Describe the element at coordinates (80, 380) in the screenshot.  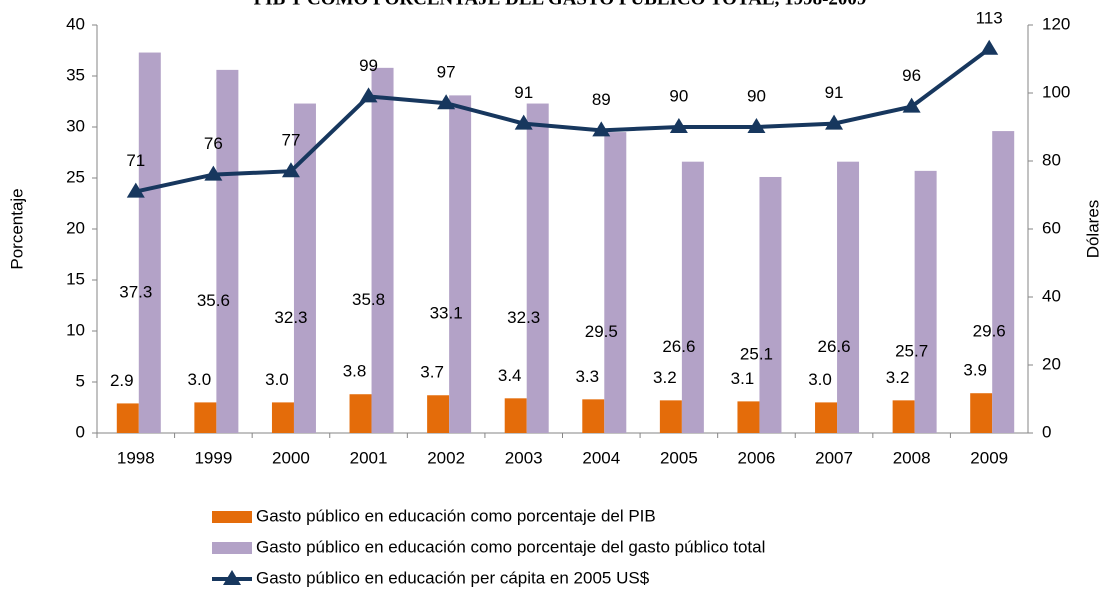
I see `y-tick-label: 5` at that location.